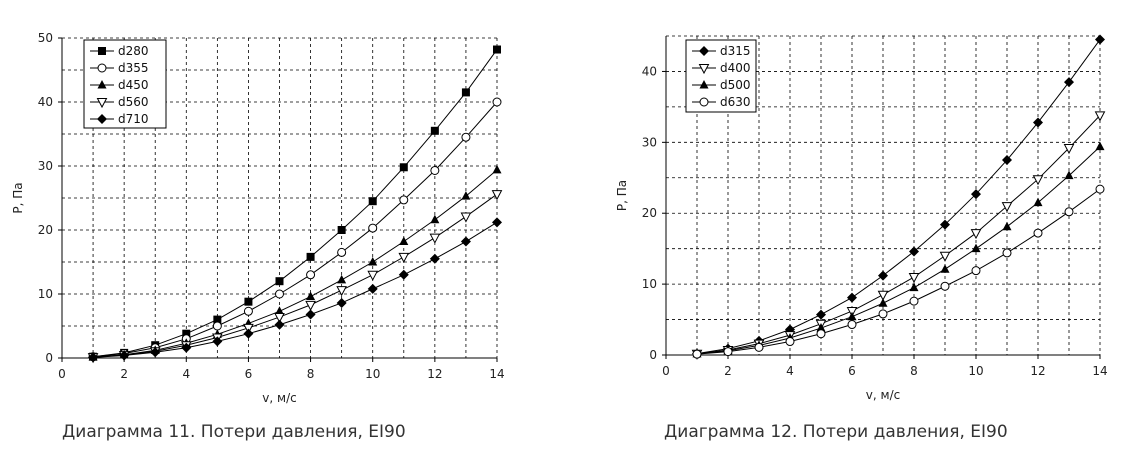 This screenshot has height=464, width=1146. What do you see at coordinates (735, 102) in the screenshot?
I see `legend-label: d630` at bounding box center [735, 102].